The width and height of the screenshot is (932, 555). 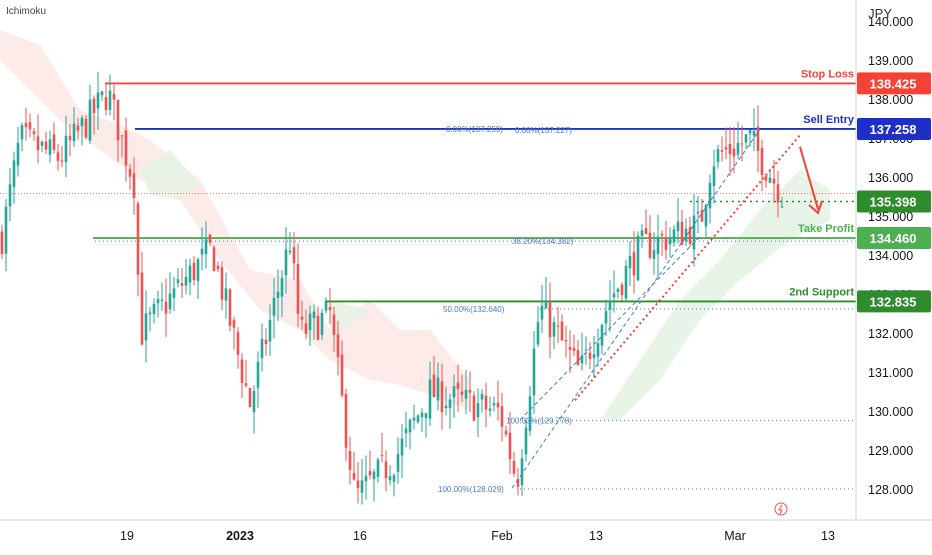 What do you see at coordinates (890, 217) in the screenshot?
I see `y-tick-5: 135.000` at bounding box center [890, 217].